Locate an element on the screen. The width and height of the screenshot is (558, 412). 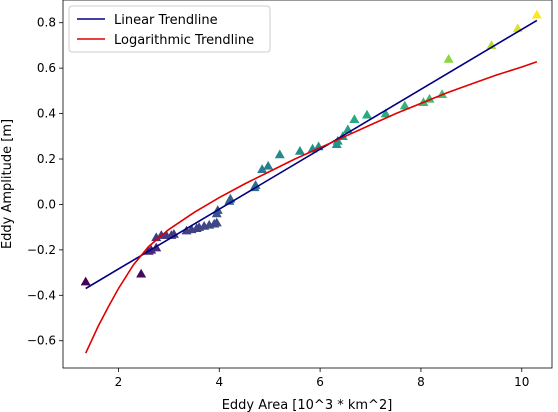
legend: Linear Trendline Logarithmic Trendline is located at coordinates (169, 29).